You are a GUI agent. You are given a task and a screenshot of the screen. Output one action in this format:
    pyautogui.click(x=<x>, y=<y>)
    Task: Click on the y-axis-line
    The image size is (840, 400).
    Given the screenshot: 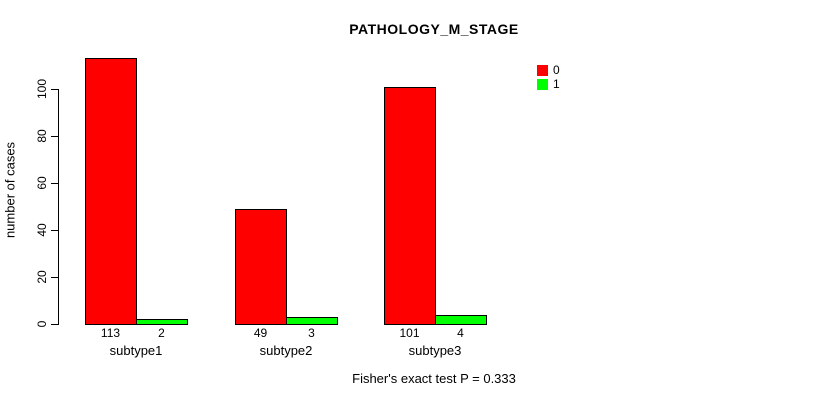 What is the action you would take?
    pyautogui.click(x=58, y=207)
    